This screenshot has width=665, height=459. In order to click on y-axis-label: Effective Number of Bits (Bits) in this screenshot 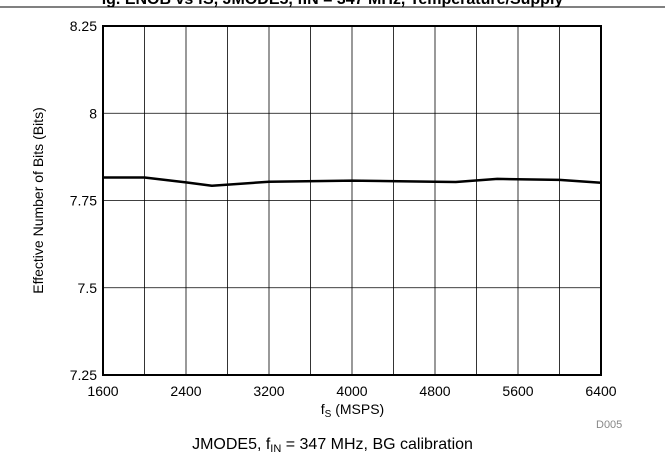, I will do `click(38, 200)`.